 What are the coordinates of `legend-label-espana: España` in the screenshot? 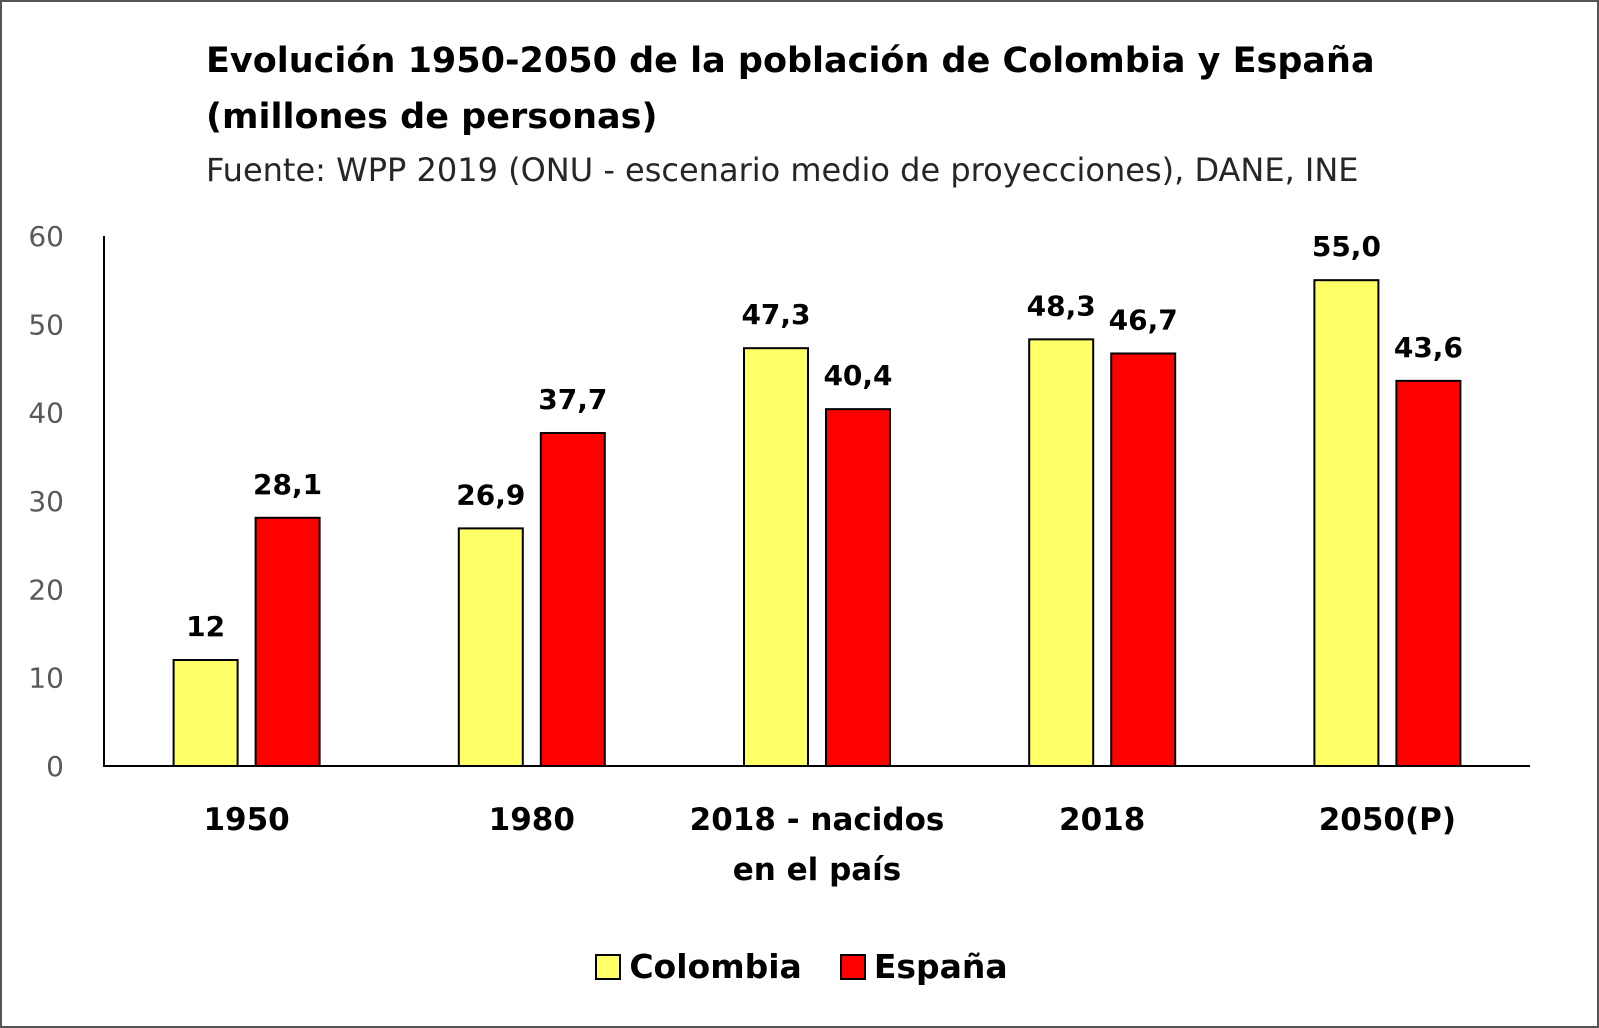 It's located at (940, 966).